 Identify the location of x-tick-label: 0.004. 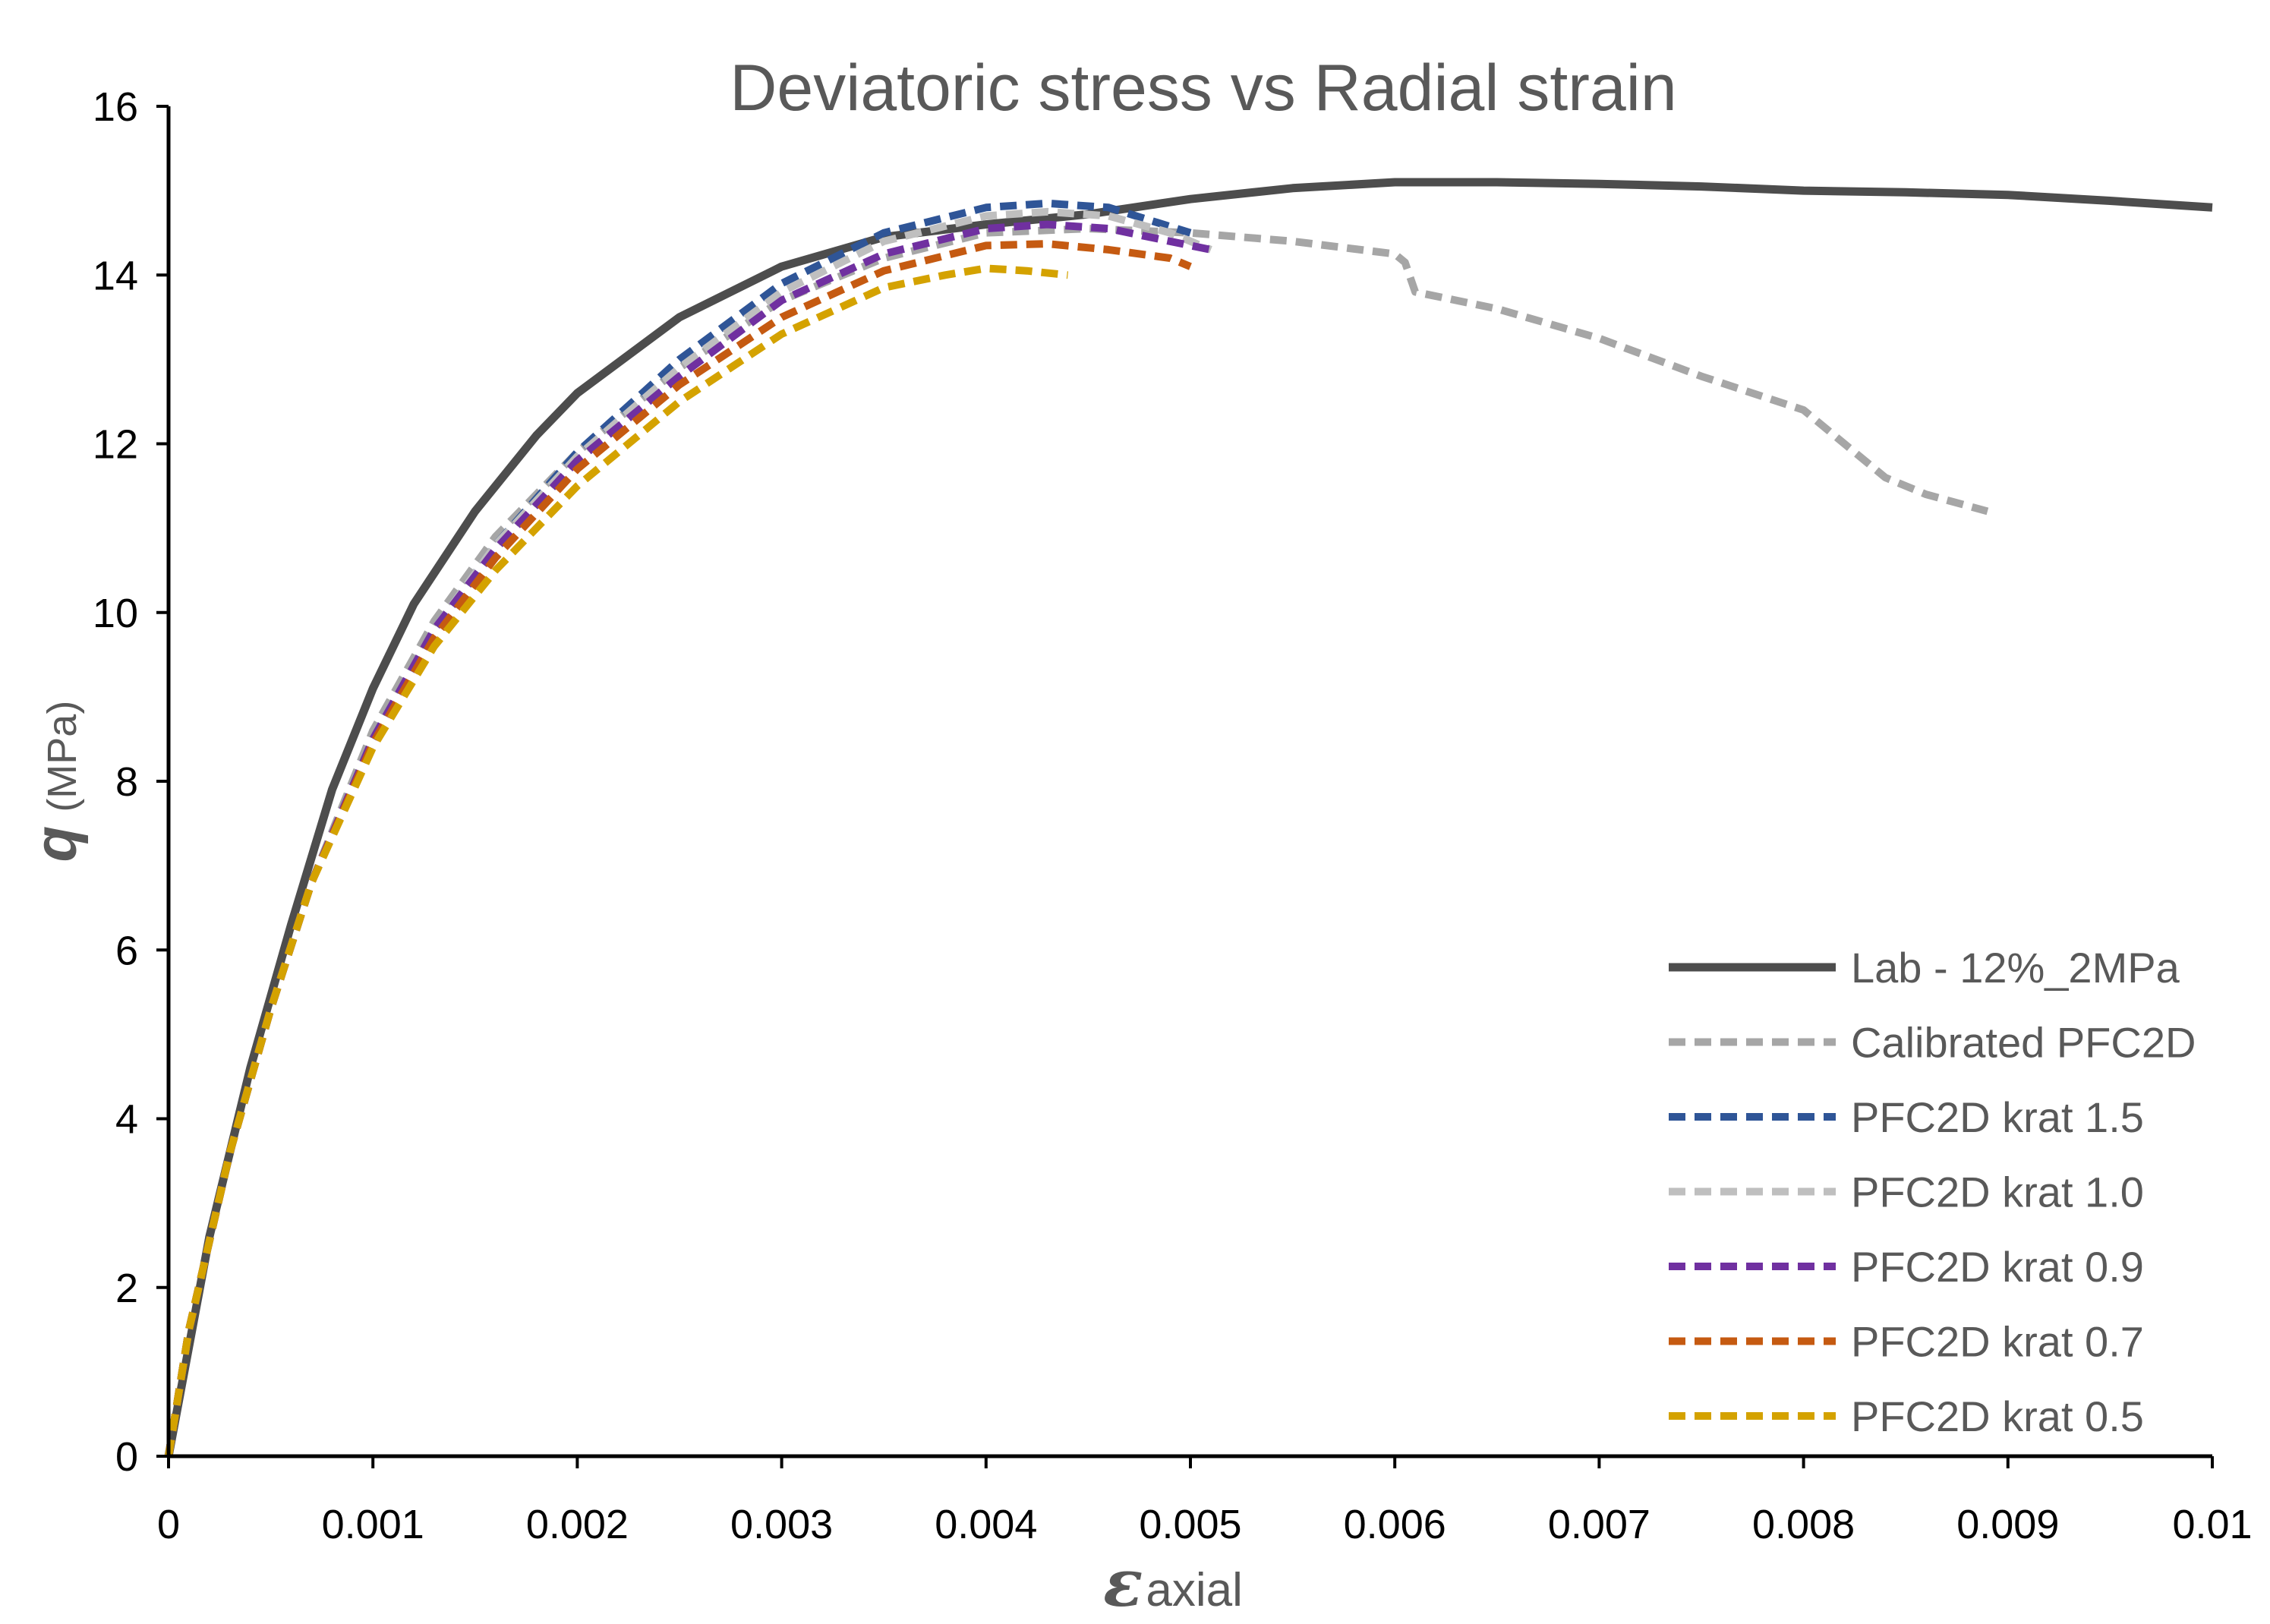
(986, 1525).